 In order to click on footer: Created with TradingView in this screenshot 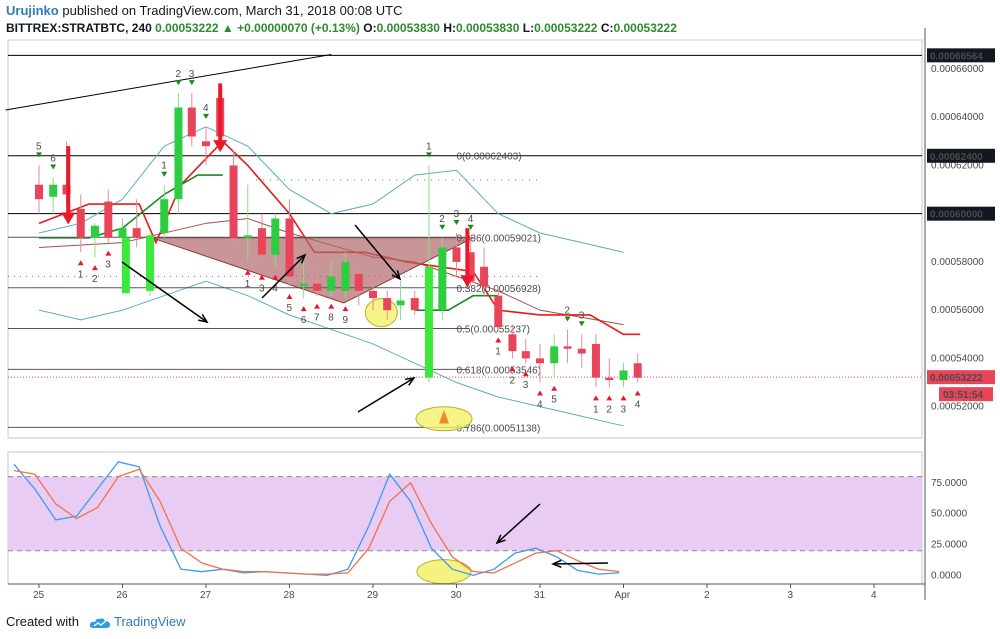, I will do `click(96, 621)`.